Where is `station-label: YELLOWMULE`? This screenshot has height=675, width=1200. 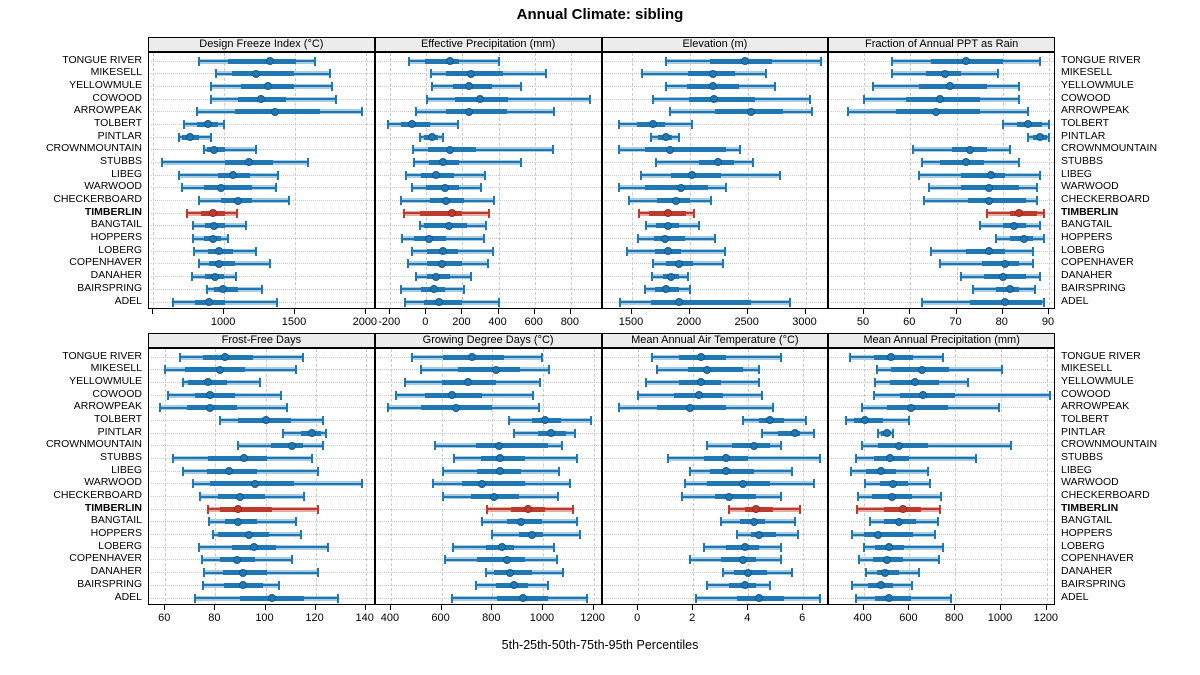
station-label: YELLOWMULE is located at coordinates (1097, 380).